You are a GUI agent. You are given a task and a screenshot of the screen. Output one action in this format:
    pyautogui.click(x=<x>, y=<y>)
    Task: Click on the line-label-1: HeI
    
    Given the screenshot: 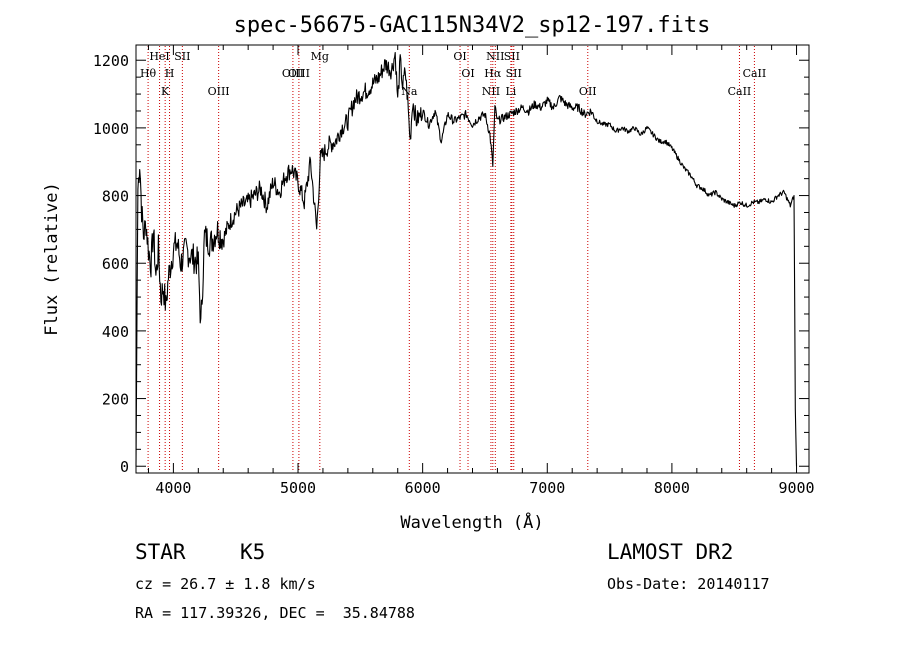 What is the action you would take?
    pyautogui.click(x=159, y=56)
    